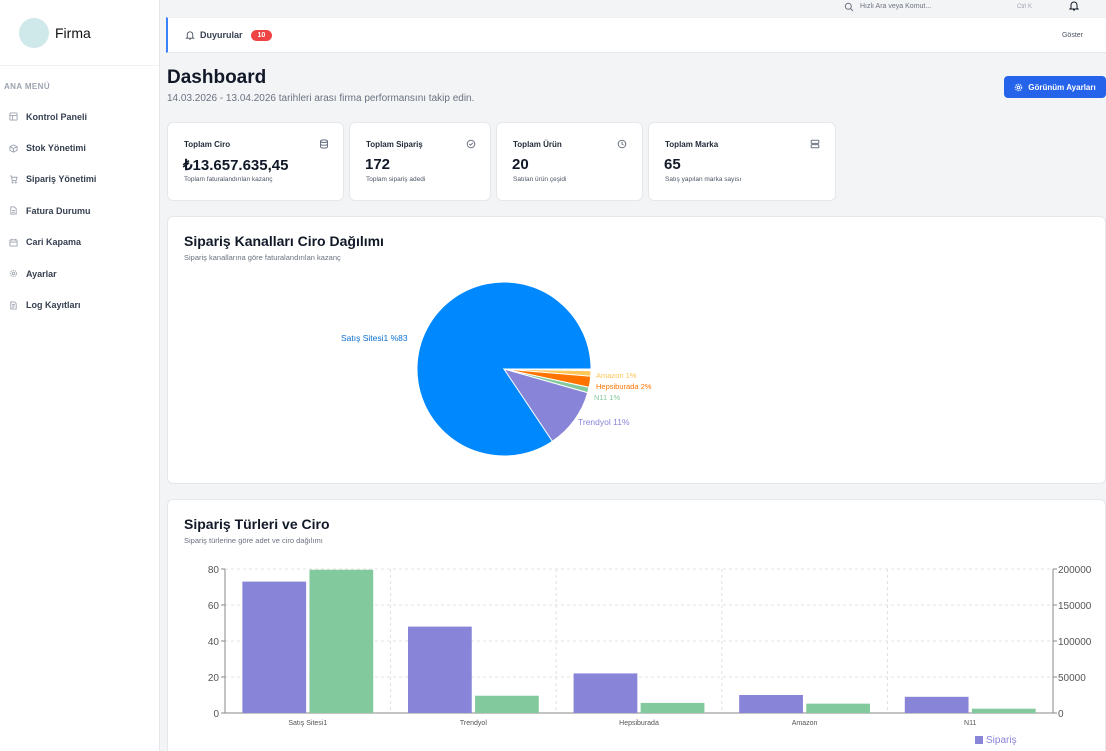 This screenshot has width=1106, height=751. Describe the element at coordinates (1062, 87) in the screenshot. I see `view-settings-label: Görünüm Ayarları` at that location.